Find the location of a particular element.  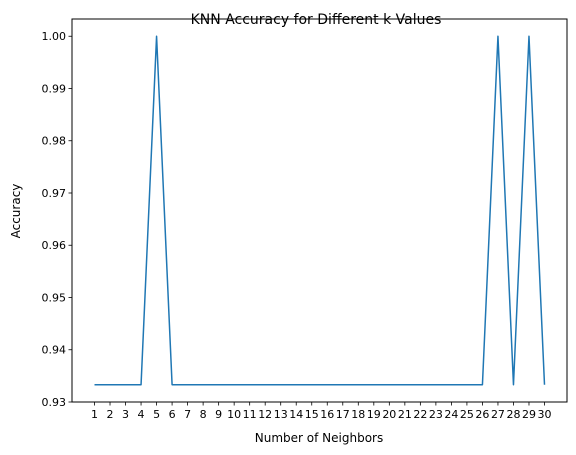

x-tick-label: 26 is located at coordinates (482, 414).